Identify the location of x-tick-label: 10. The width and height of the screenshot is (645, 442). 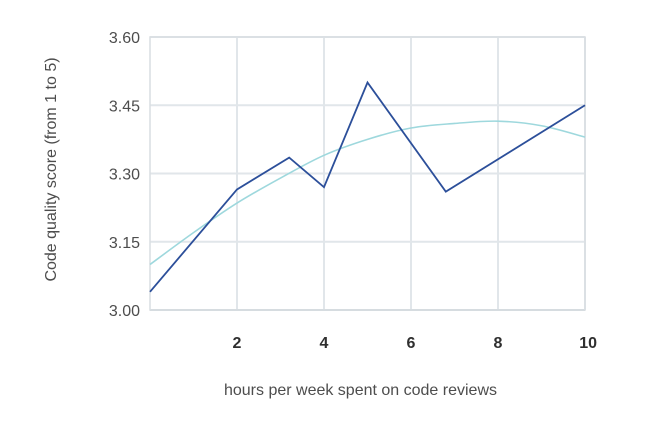
(588, 343).